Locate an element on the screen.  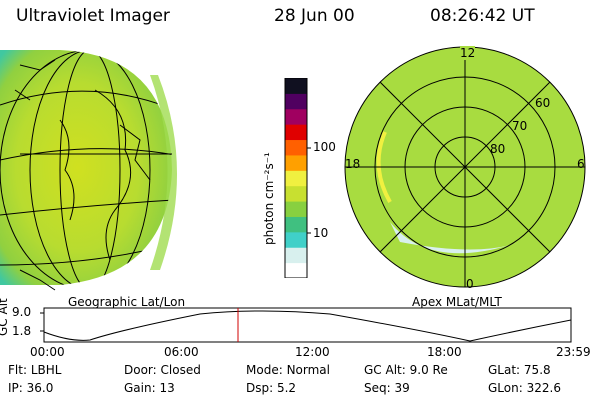
alt-xtick-label: 18:00 is located at coordinates (444, 352).